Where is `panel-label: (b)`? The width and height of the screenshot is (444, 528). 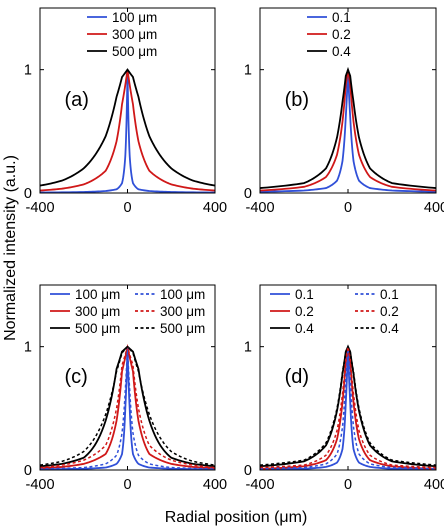
panel-label: (b) is located at coordinates (297, 100).